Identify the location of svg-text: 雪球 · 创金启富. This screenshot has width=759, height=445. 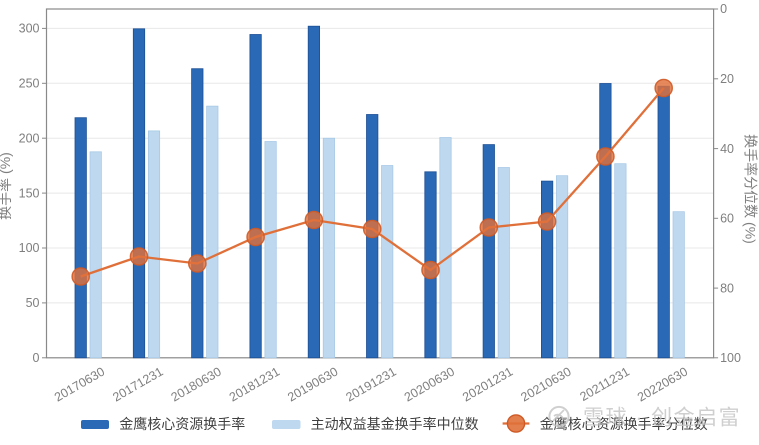
(662, 418).